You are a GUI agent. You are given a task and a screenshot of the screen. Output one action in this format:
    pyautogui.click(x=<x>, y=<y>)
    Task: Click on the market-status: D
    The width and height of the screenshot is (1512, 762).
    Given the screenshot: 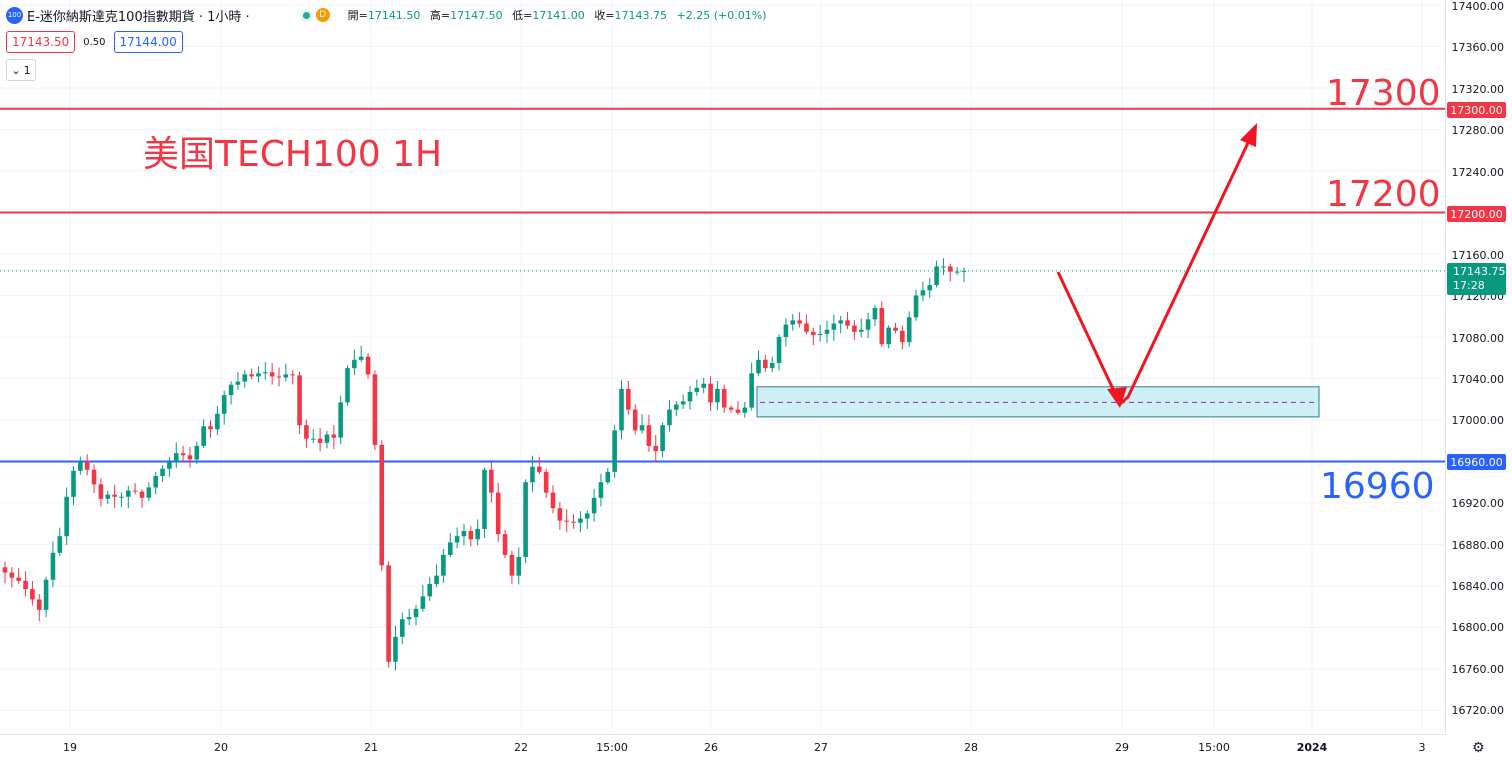 What is the action you would take?
    pyautogui.click(x=314, y=15)
    